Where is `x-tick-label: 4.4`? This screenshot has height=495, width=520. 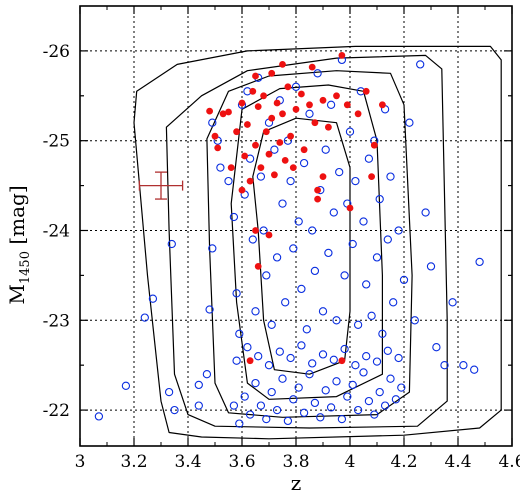 x-tick-label: 4.4 is located at coordinates (457, 462).